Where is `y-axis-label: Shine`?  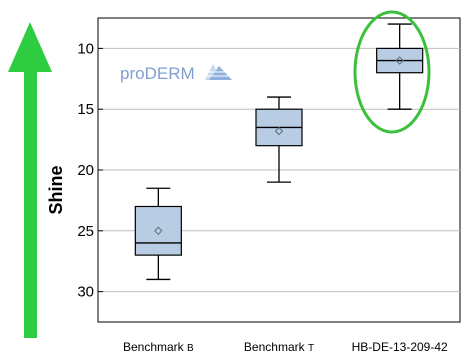 y-axis-label: Shine is located at coordinates (56, 189).